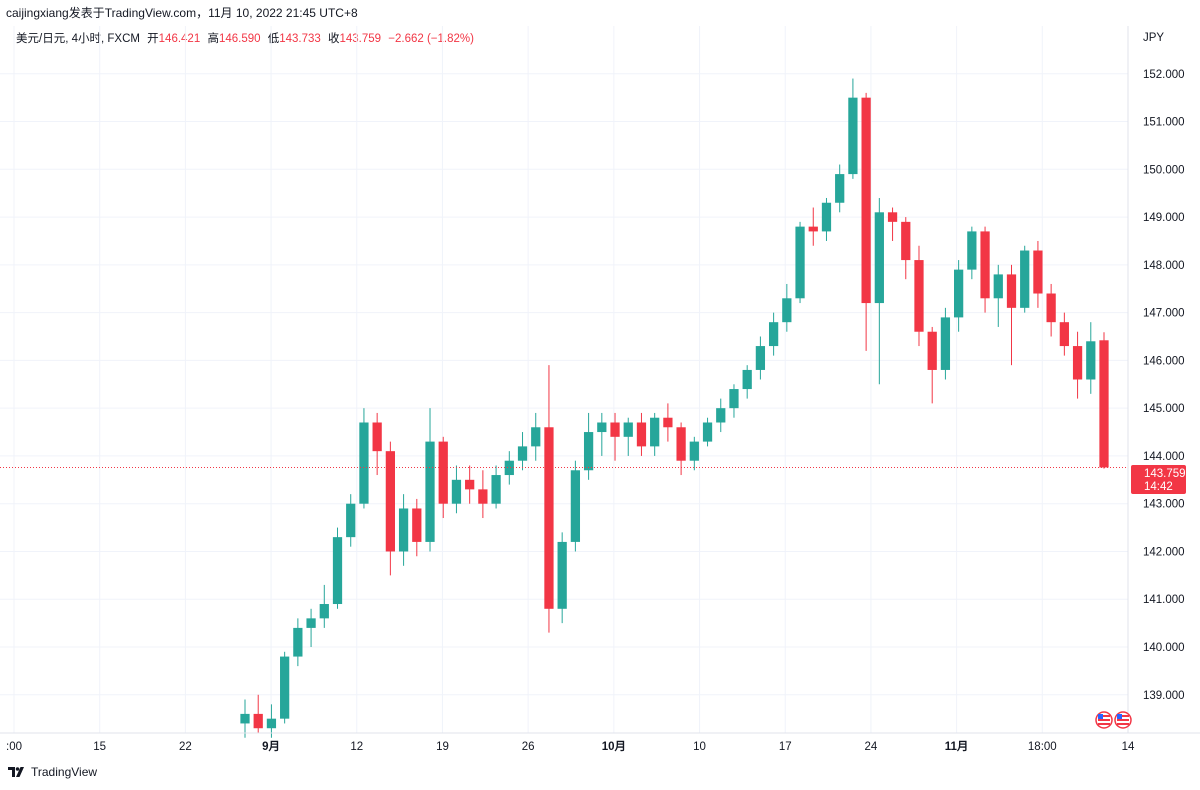 This screenshot has width=1200, height=790. I want to click on footer-brand-text: TradingView, so click(64, 772).